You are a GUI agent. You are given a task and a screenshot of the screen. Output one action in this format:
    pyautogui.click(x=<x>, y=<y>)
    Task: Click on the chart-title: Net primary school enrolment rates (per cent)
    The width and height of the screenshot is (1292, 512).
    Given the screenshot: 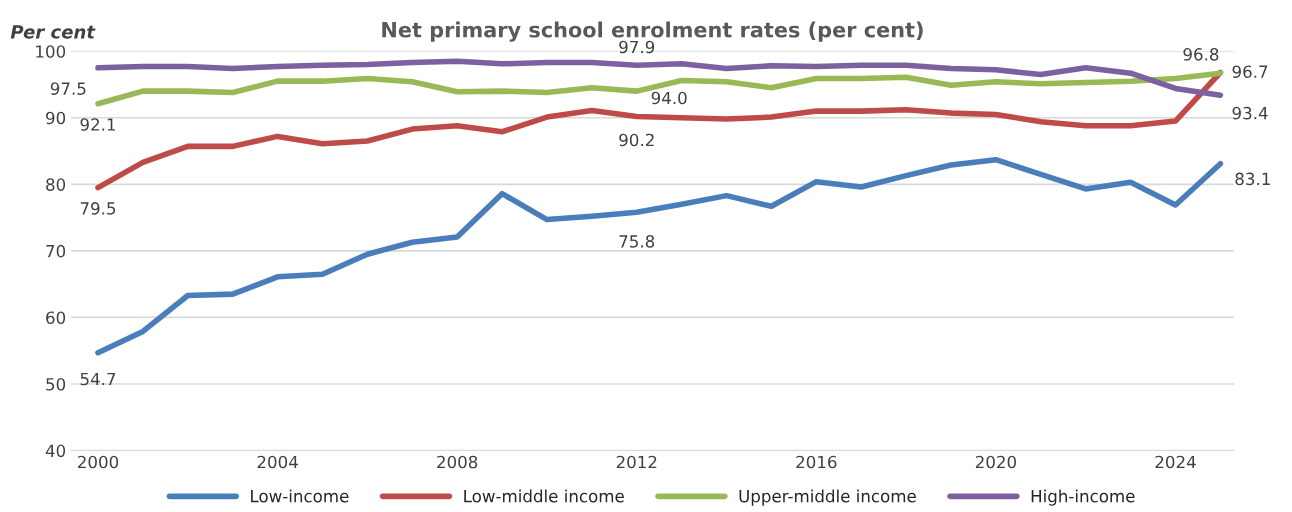 What is the action you would take?
    pyautogui.click(x=652, y=31)
    